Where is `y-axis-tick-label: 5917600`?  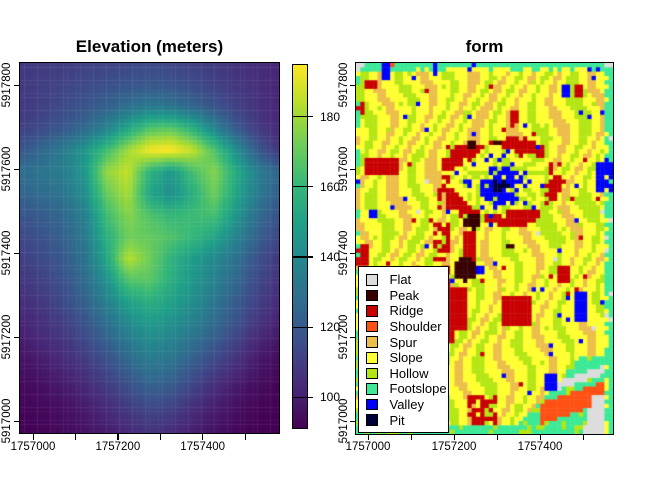
y-axis-tick-label: 5917600 is located at coordinates (7, 169).